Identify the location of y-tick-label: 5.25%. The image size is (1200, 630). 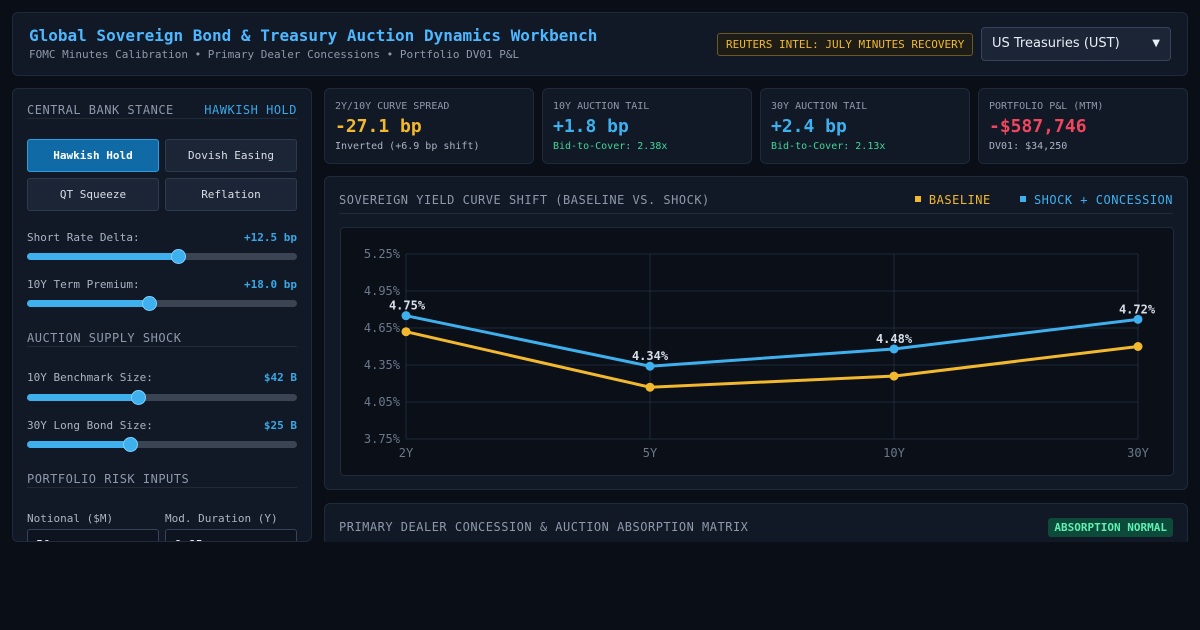
(382, 254).